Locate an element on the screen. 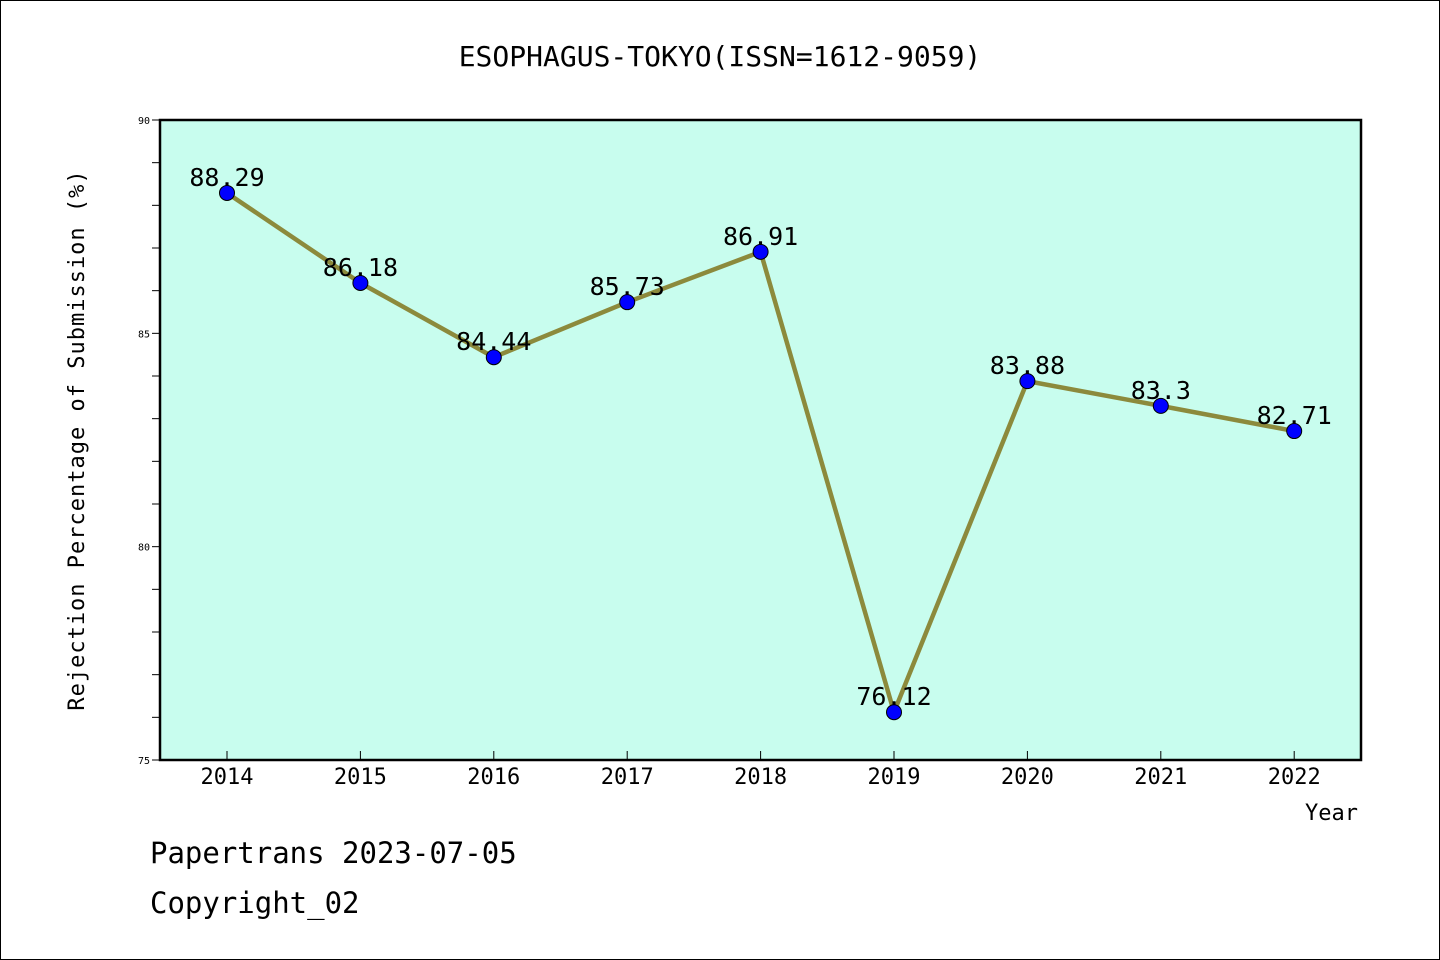  footer-date: Papertrans 2023-07-05 is located at coordinates (333, 853).